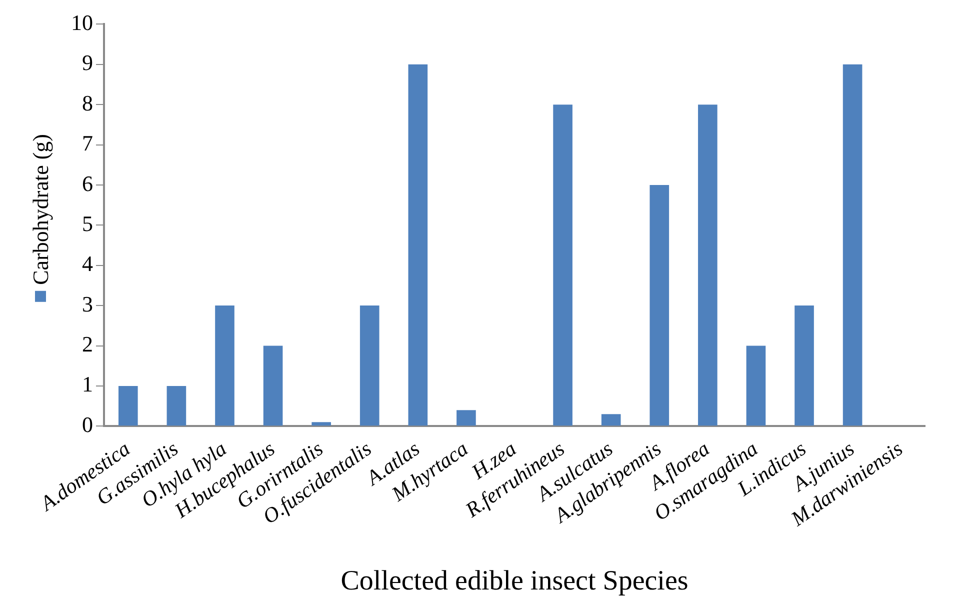 Image resolution: width=953 pixels, height=611 pixels. I want to click on y-tick-label: 7, so click(87, 143).